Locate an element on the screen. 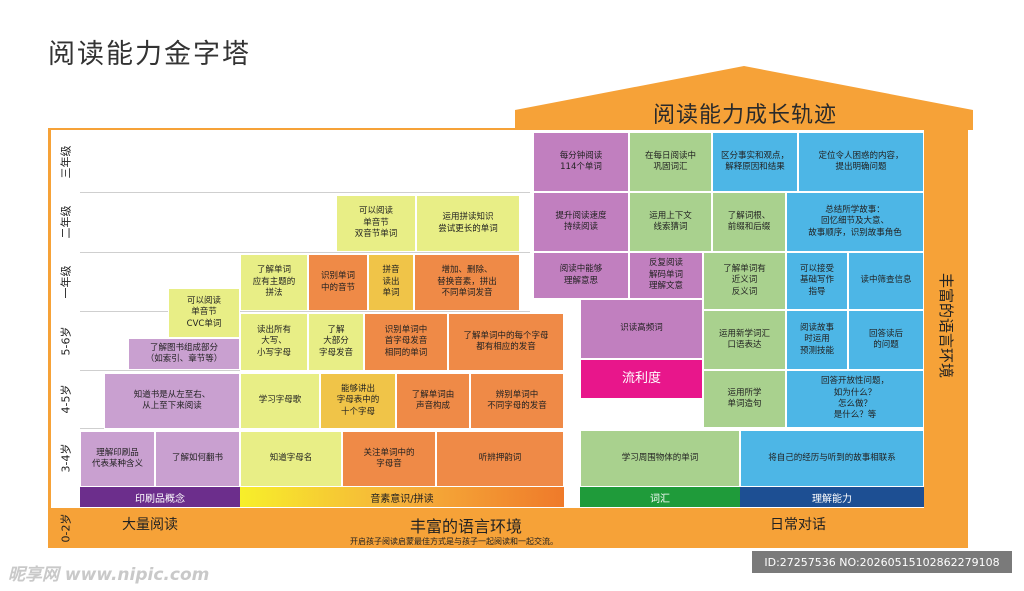 This screenshot has height=591, width=1024. grade-label: 0-2岁 is located at coordinates (65, 528).